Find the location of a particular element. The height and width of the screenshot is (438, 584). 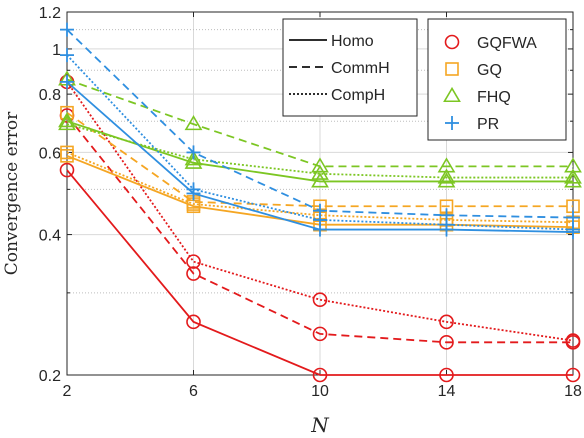

legend-methods: GQFWA GQ FHQ PR is located at coordinates (497, 79).